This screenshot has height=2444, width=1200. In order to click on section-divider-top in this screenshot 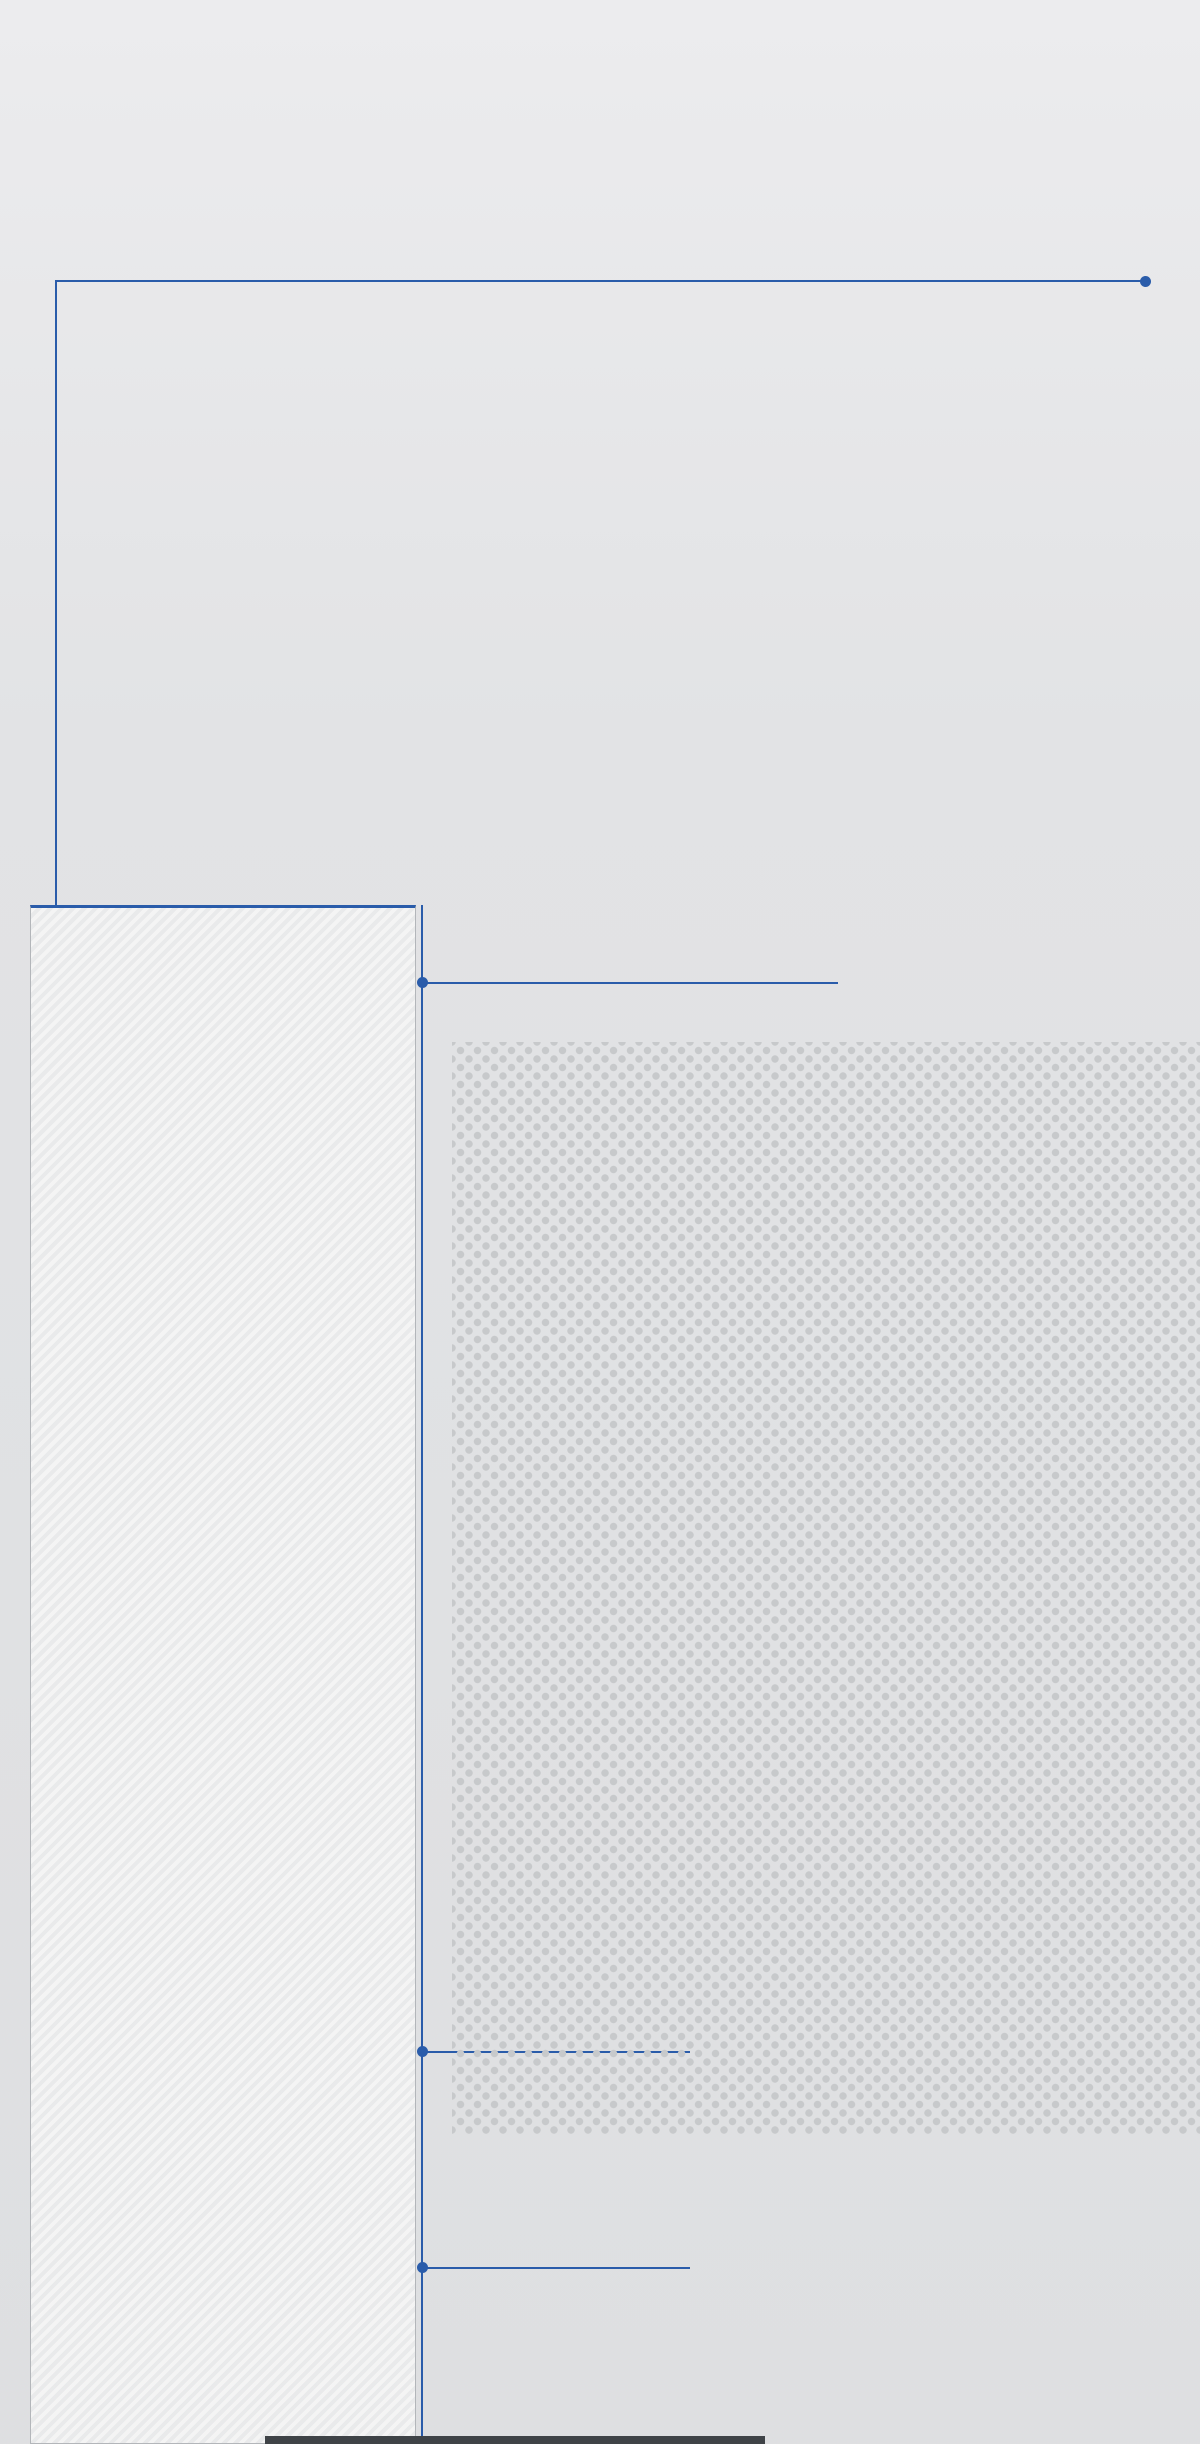, I will do `click(600, 281)`.